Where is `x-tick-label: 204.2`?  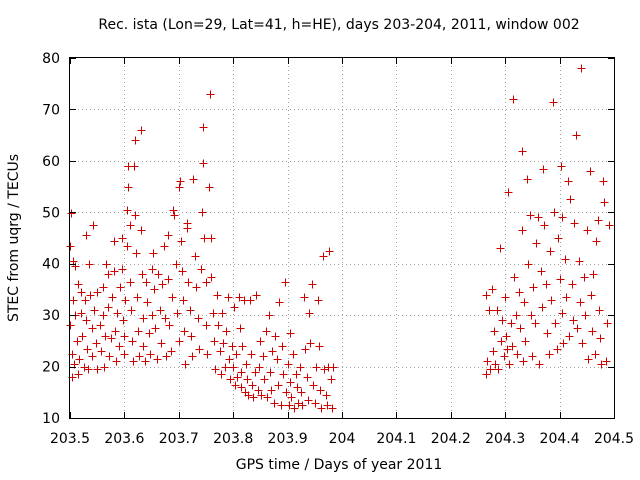
x-tick-label: 204.2 is located at coordinates (451, 439).